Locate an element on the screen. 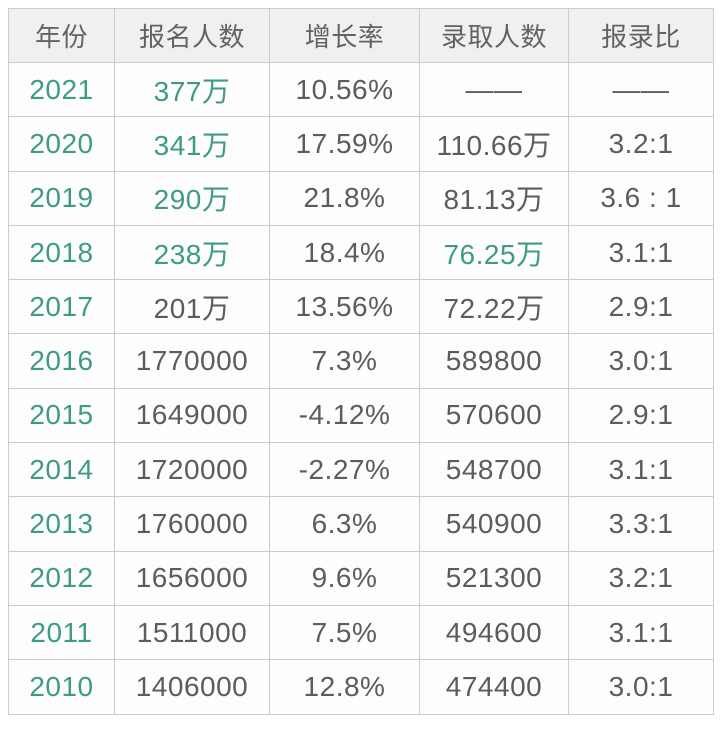 Image resolution: width=721 pixels, height=734 pixels. table-row: 2011 1511000 7.5% 494600 3.1:1 is located at coordinates (361, 632).